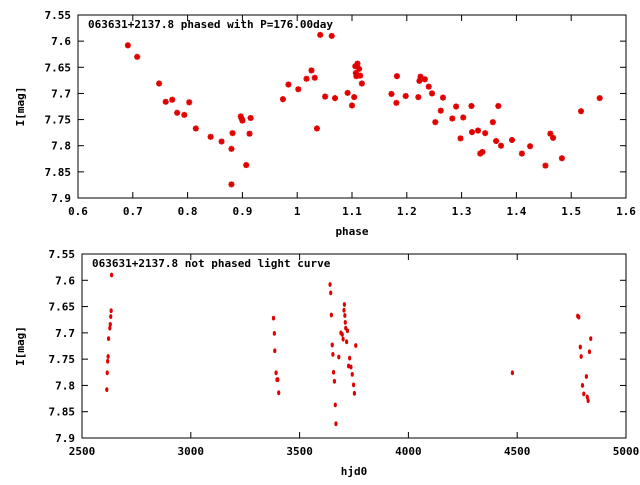 This screenshot has height=485, width=640. I want to click on phased-x-tick-label: 0.8, so click(188, 211).